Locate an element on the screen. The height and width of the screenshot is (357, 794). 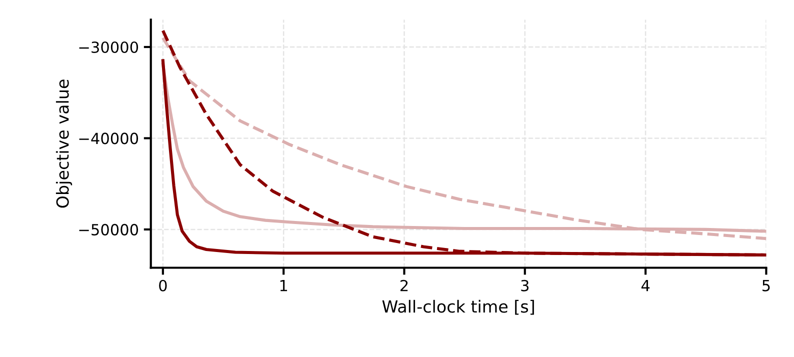
x-tick-label: 4 is located at coordinates (645, 286).